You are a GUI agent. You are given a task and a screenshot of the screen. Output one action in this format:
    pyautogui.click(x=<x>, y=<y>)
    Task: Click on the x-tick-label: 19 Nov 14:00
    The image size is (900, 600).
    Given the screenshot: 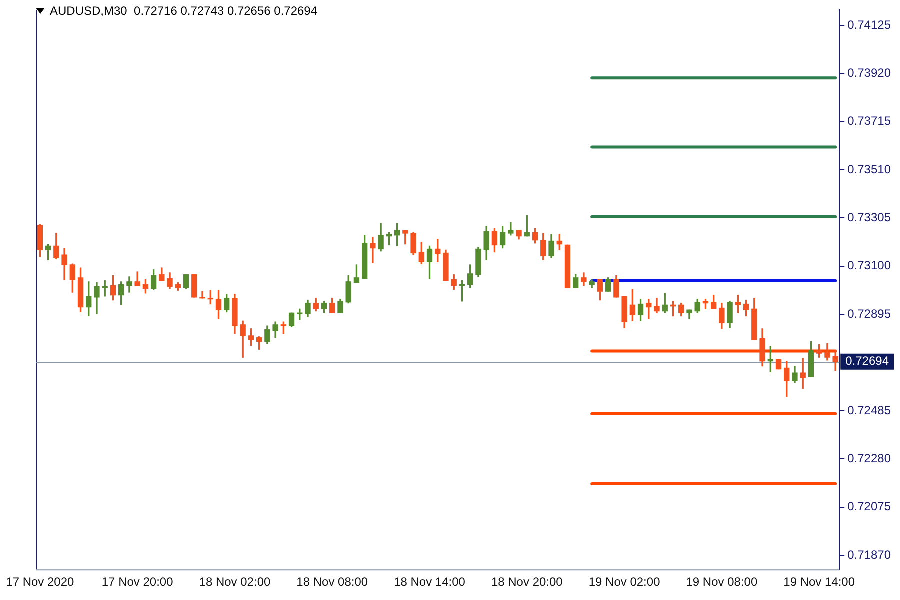 What is the action you would take?
    pyautogui.click(x=820, y=582)
    